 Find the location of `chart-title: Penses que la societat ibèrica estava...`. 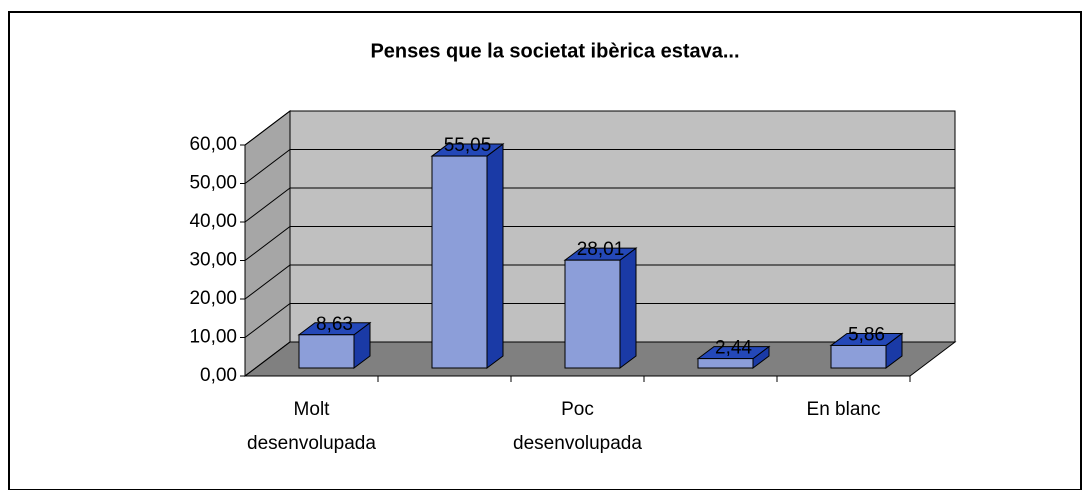

chart-title: Penses que la societat ibèrica estava... is located at coordinates (554, 51).